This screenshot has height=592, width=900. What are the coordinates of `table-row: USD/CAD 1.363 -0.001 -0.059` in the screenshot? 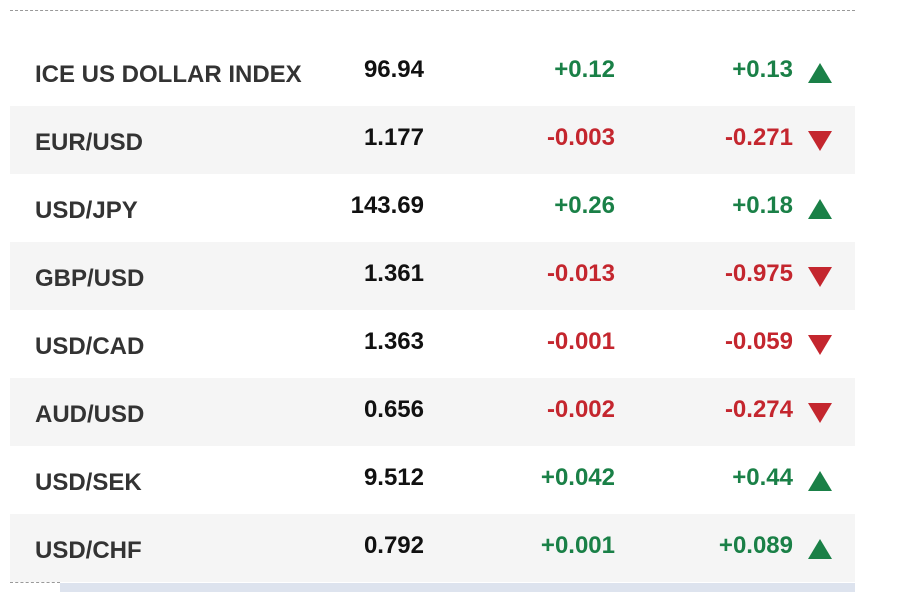 It's located at (432, 344).